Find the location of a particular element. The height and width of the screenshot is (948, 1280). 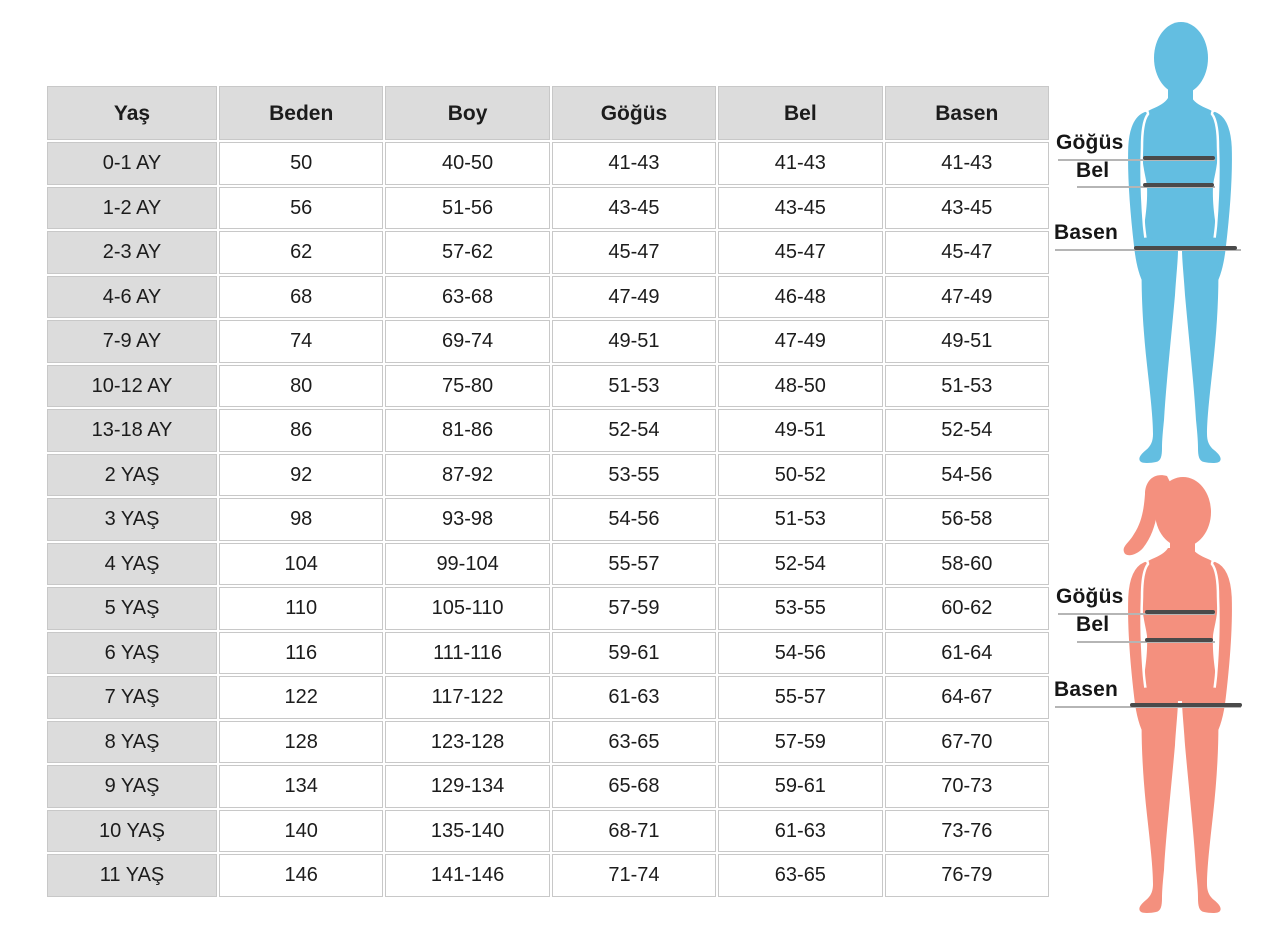

girl-chest-measure-line is located at coordinates (1180, 612).